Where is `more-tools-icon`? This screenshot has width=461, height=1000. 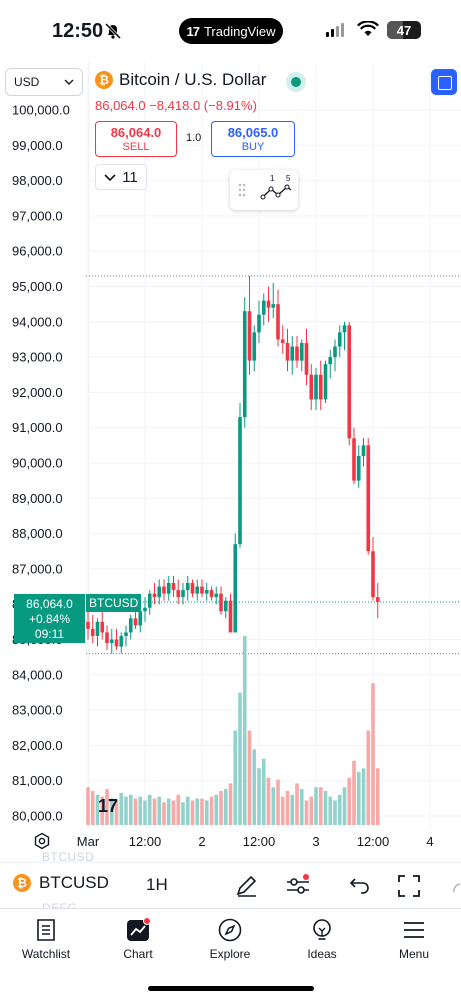
more-tools-icon is located at coordinates (454, 886).